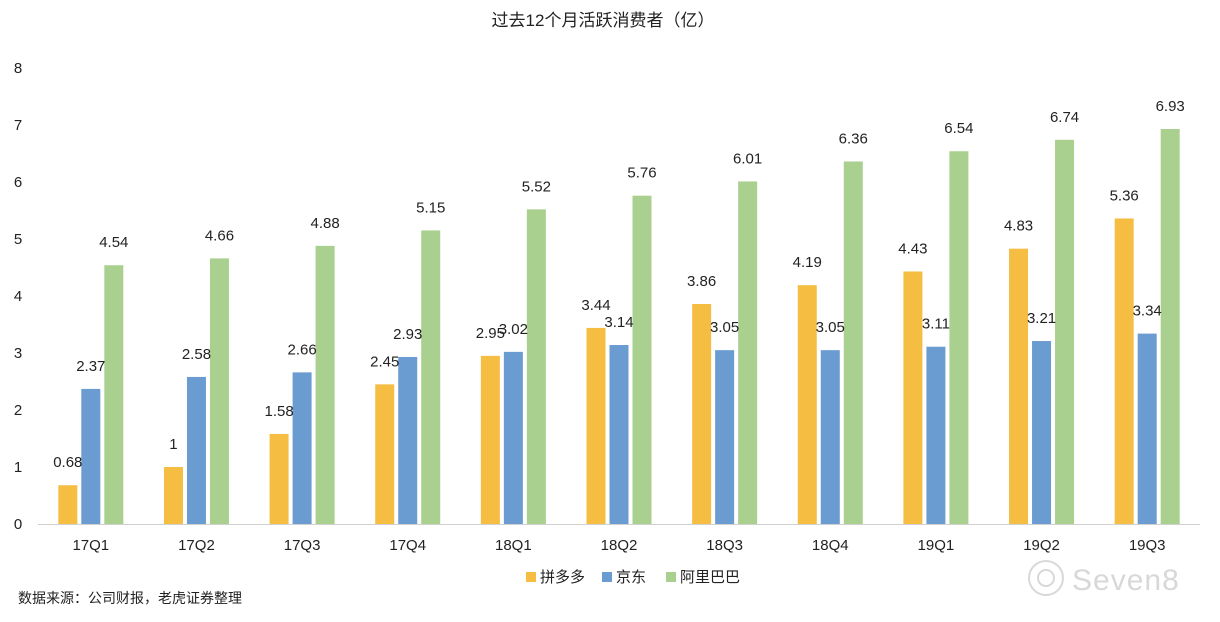 The image size is (1220, 622). What do you see at coordinates (18, 467) in the screenshot?
I see `y-tick-label: 1` at bounding box center [18, 467].